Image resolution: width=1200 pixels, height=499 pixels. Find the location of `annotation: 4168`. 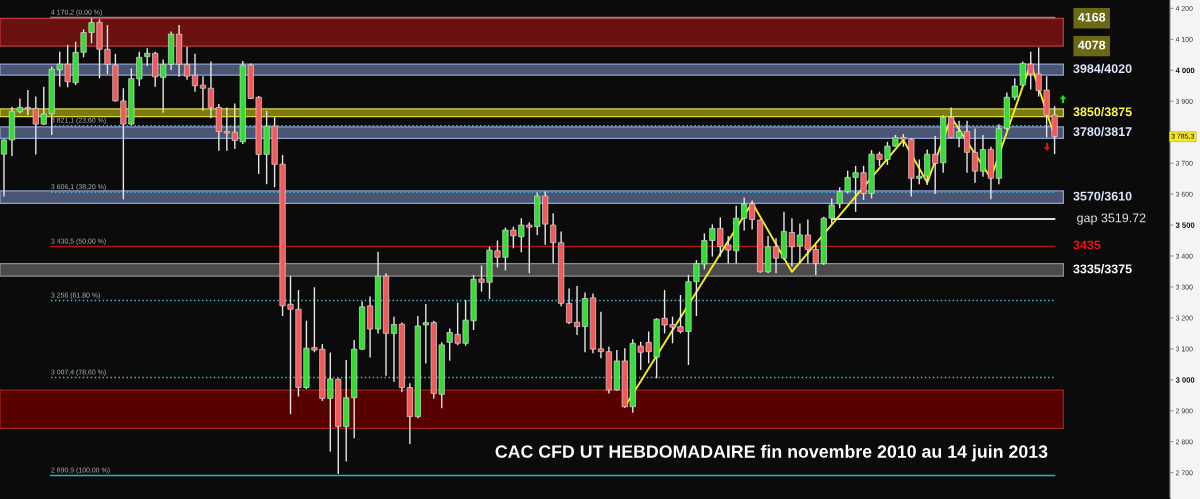

annotation: 4168 is located at coordinates (1091, 17).